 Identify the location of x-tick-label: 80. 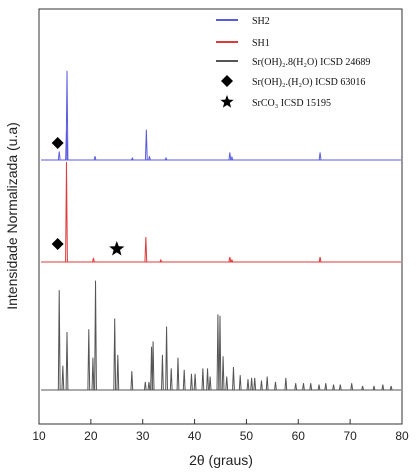
(402, 436).